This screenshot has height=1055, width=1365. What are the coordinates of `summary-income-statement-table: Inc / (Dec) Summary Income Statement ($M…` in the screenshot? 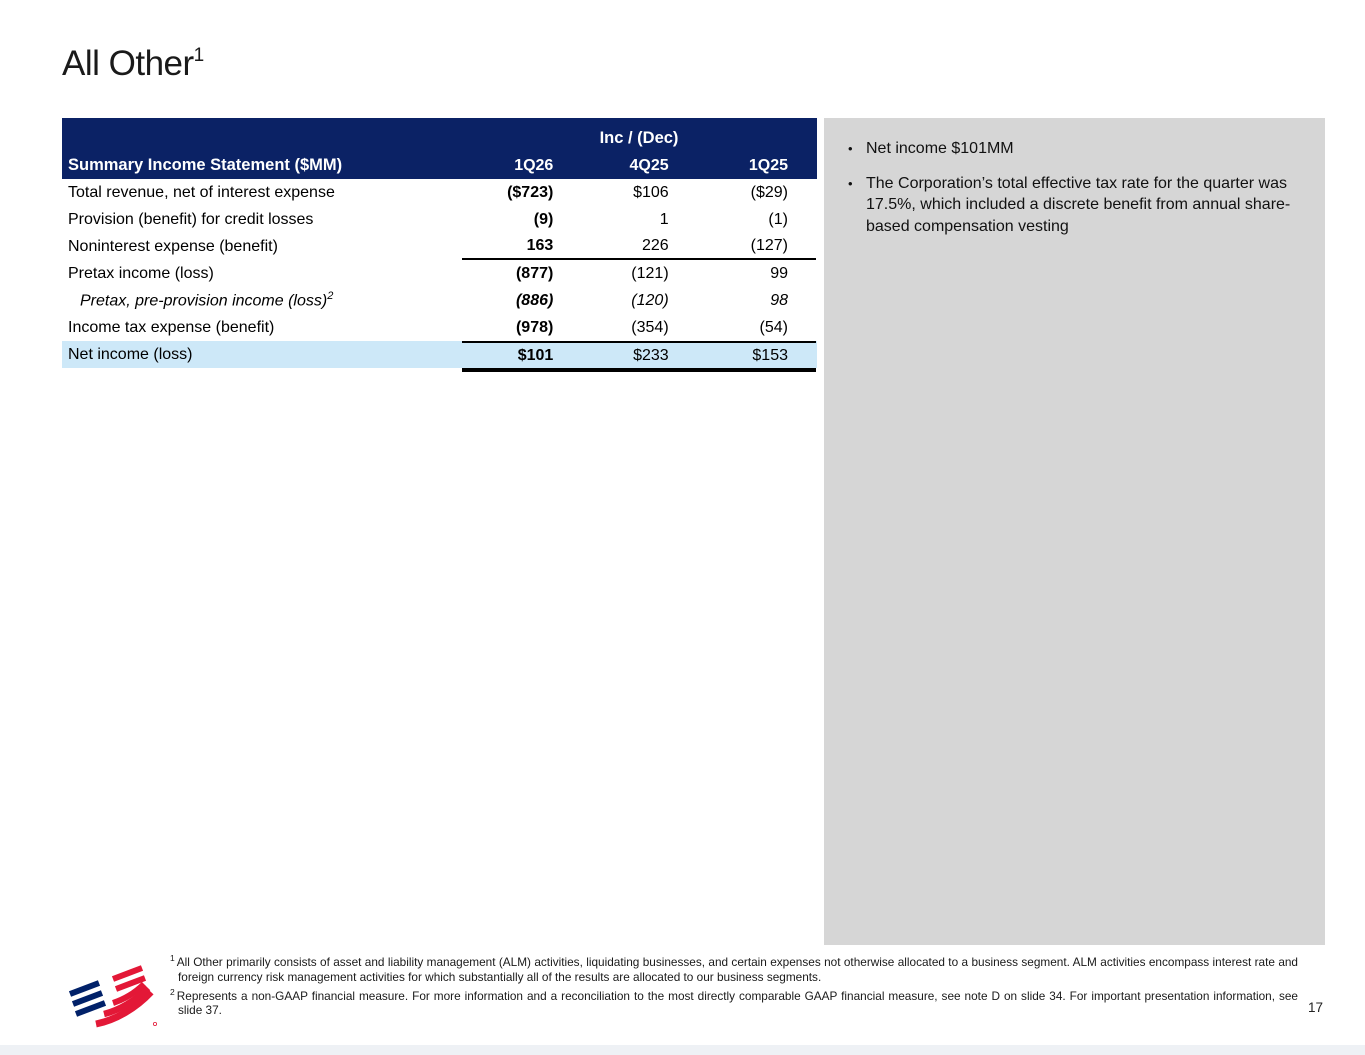 It's located at (439, 245).